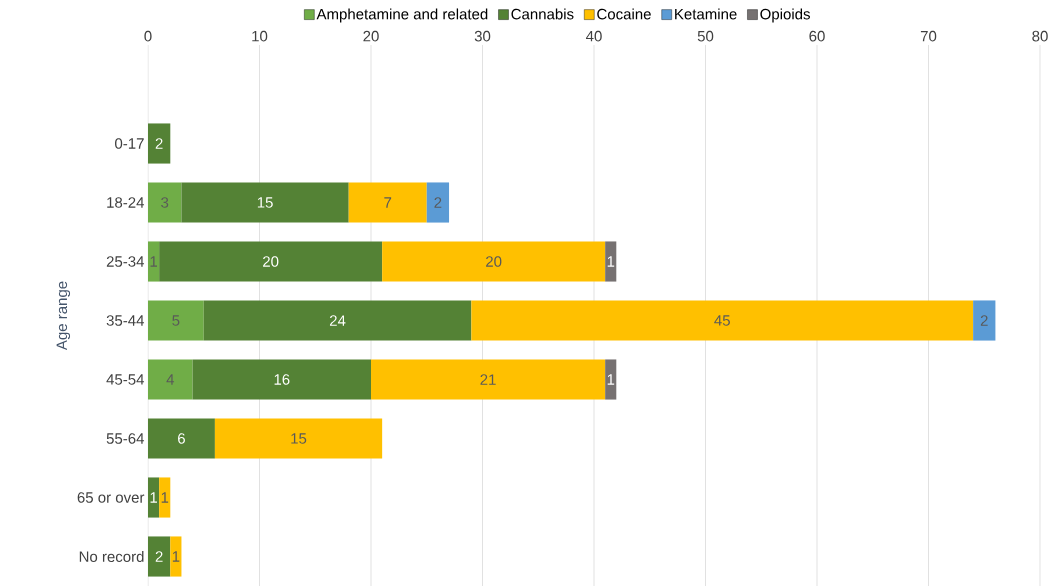 The image size is (1064, 586). I want to click on data-label: 4, so click(170, 379).